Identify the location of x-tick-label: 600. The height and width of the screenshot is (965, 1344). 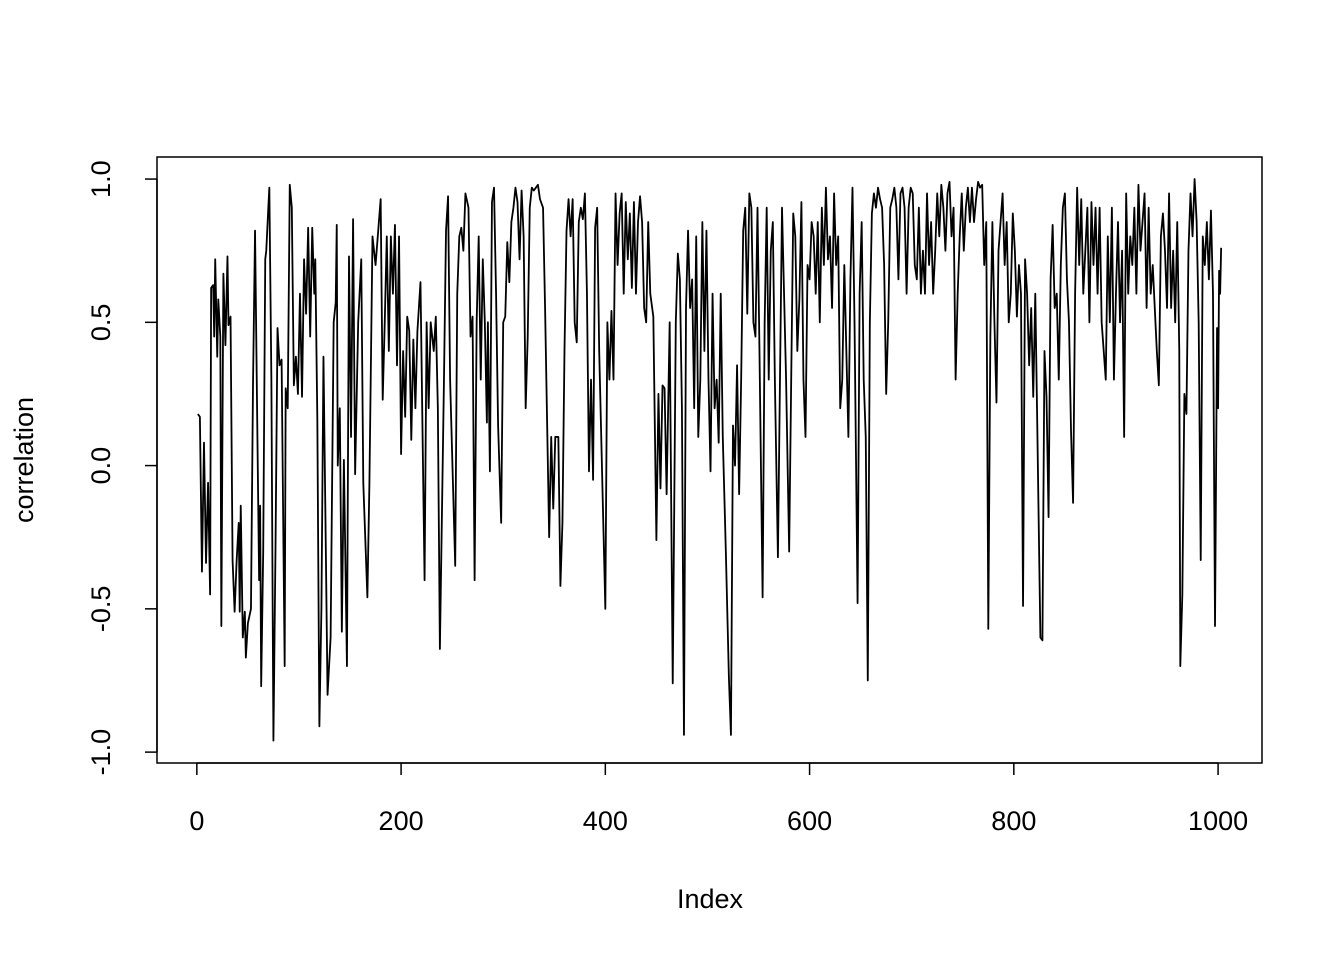
(809, 821).